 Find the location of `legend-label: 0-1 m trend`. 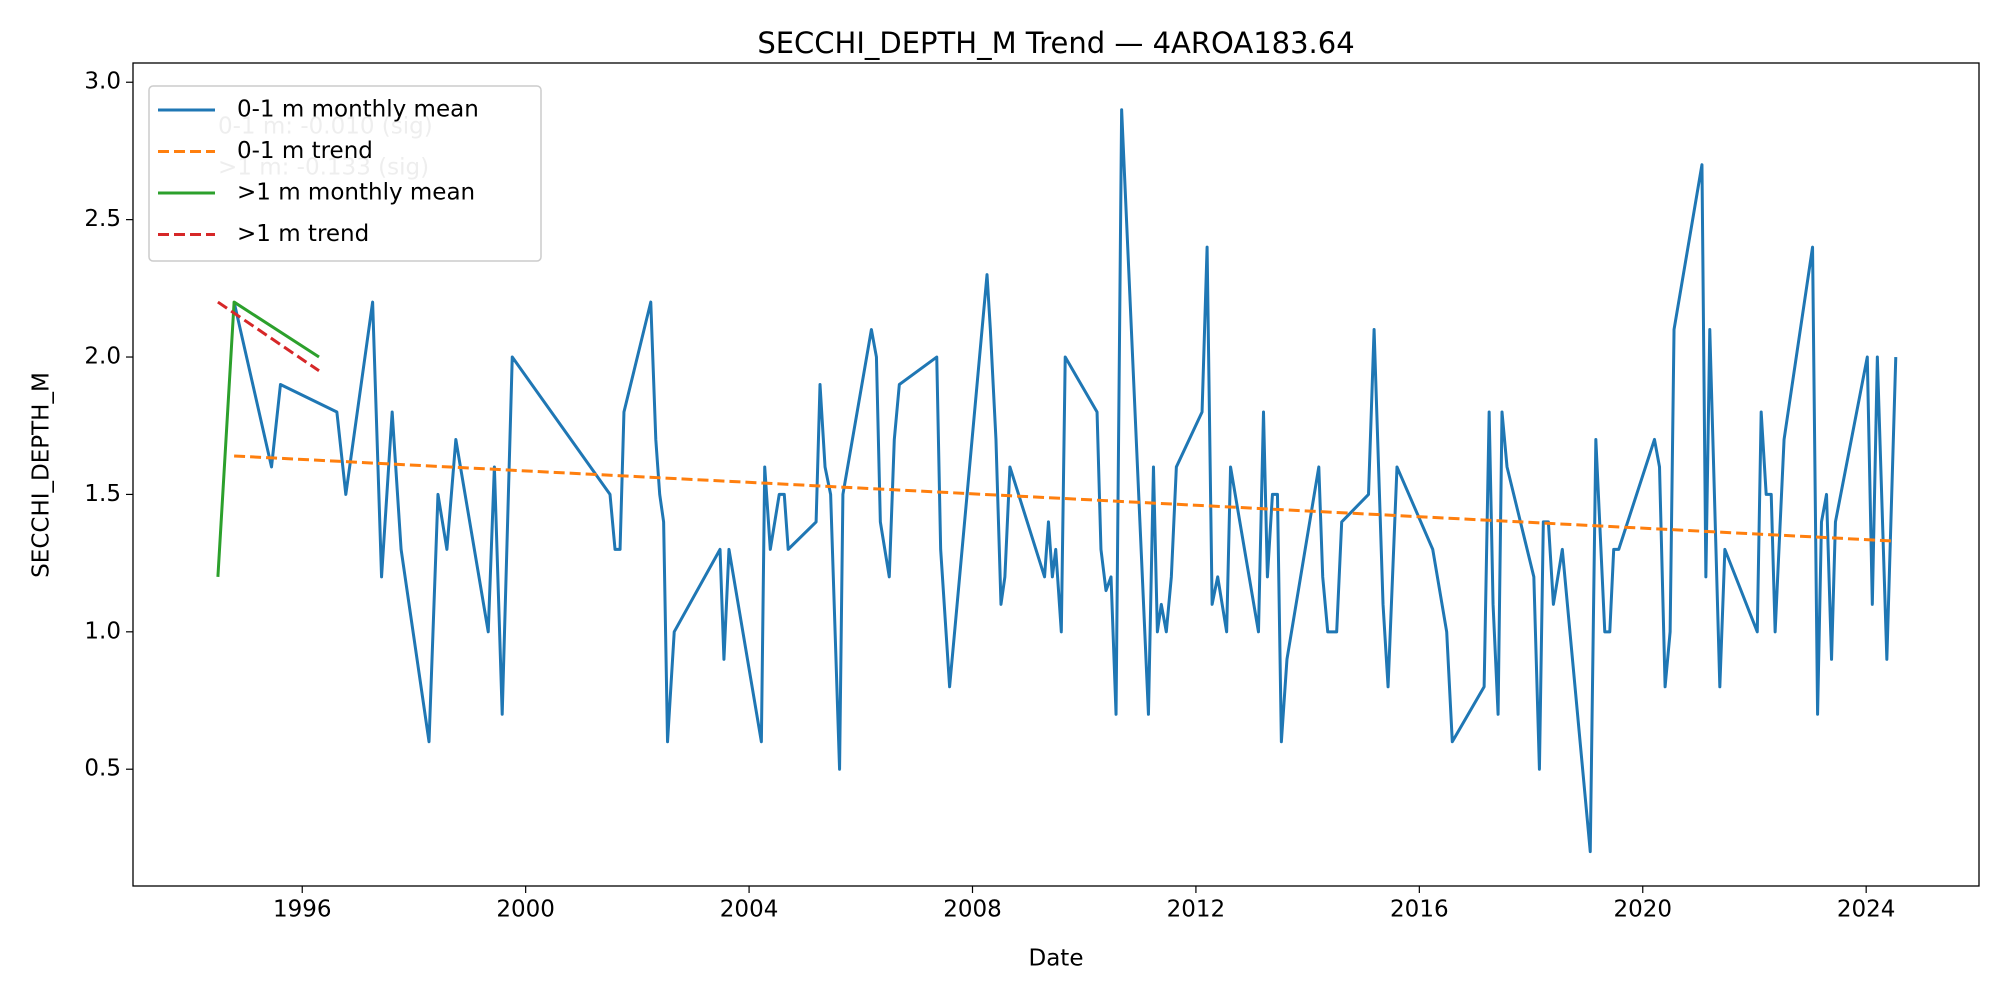

legend-label: 0-1 m trend is located at coordinates (305, 151).